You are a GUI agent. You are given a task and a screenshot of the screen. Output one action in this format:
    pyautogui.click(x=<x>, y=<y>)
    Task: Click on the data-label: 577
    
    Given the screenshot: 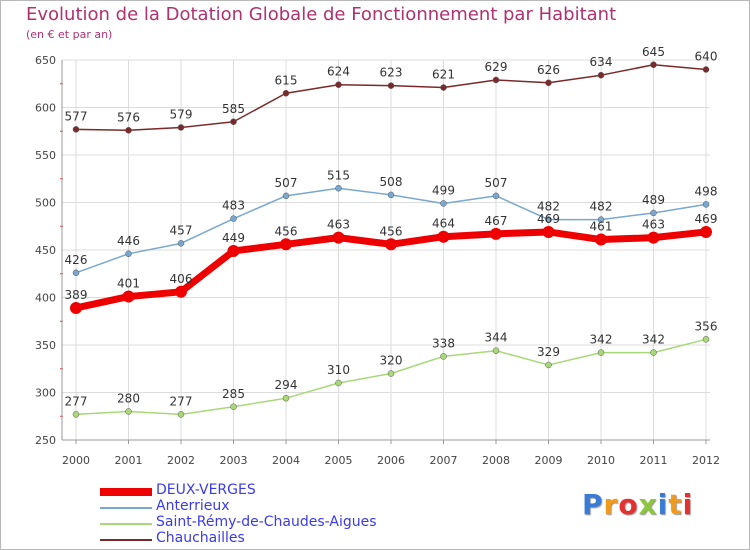 What is the action you would take?
    pyautogui.click(x=76, y=116)
    